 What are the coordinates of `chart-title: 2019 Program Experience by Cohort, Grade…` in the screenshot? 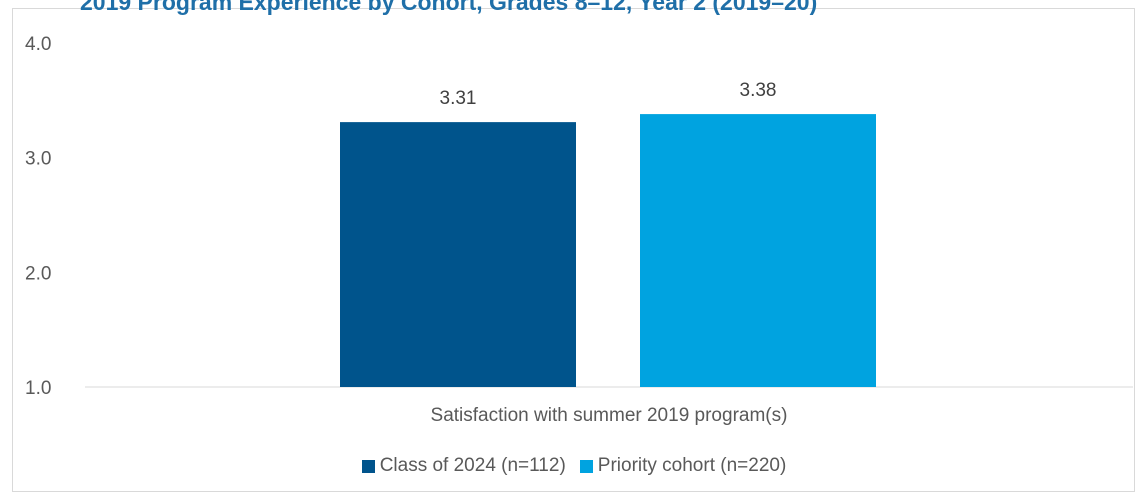 It's located at (449, 7).